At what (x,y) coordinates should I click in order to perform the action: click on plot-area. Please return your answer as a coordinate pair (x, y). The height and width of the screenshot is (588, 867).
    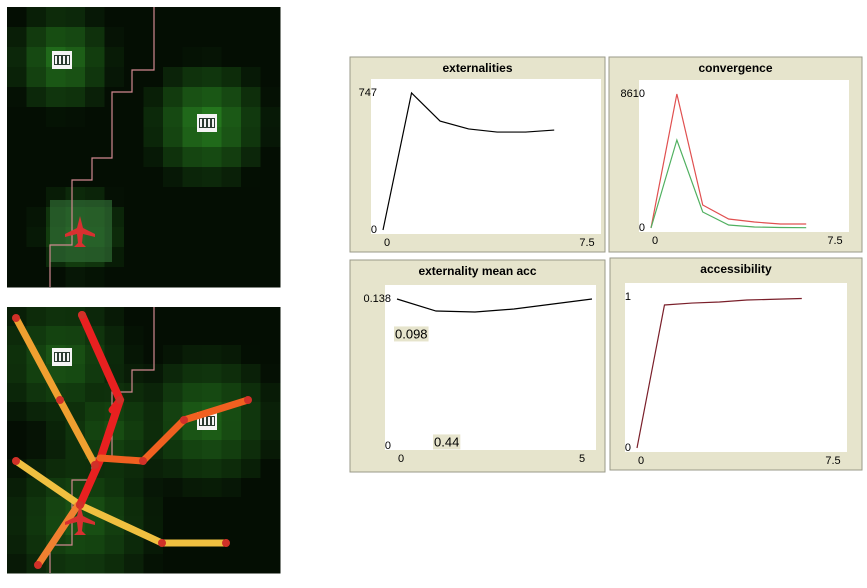
    Looking at the image, I should click on (744, 156).